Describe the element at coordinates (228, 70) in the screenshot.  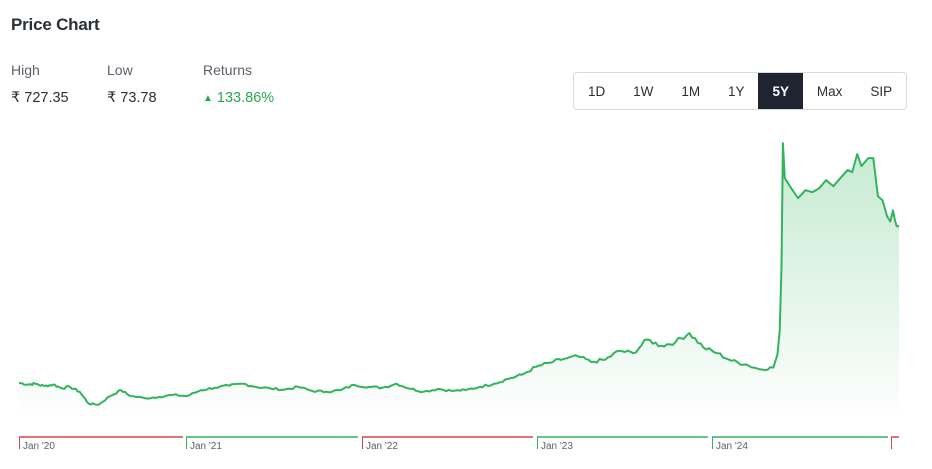
I see `stat-returns-label: Returns` at that location.